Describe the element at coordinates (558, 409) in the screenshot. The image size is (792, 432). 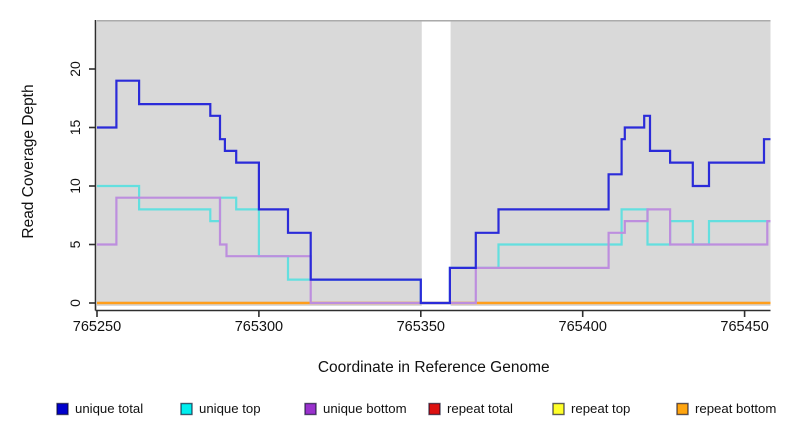
I see `legend-swatch-repeat-top` at that location.